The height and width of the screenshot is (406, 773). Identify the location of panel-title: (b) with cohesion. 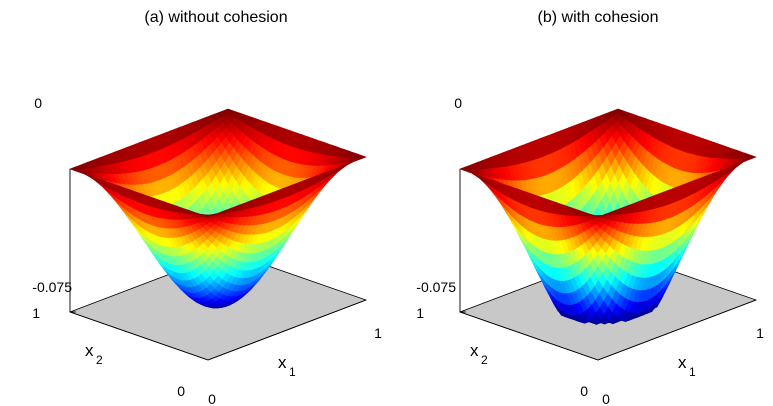
(598, 17).